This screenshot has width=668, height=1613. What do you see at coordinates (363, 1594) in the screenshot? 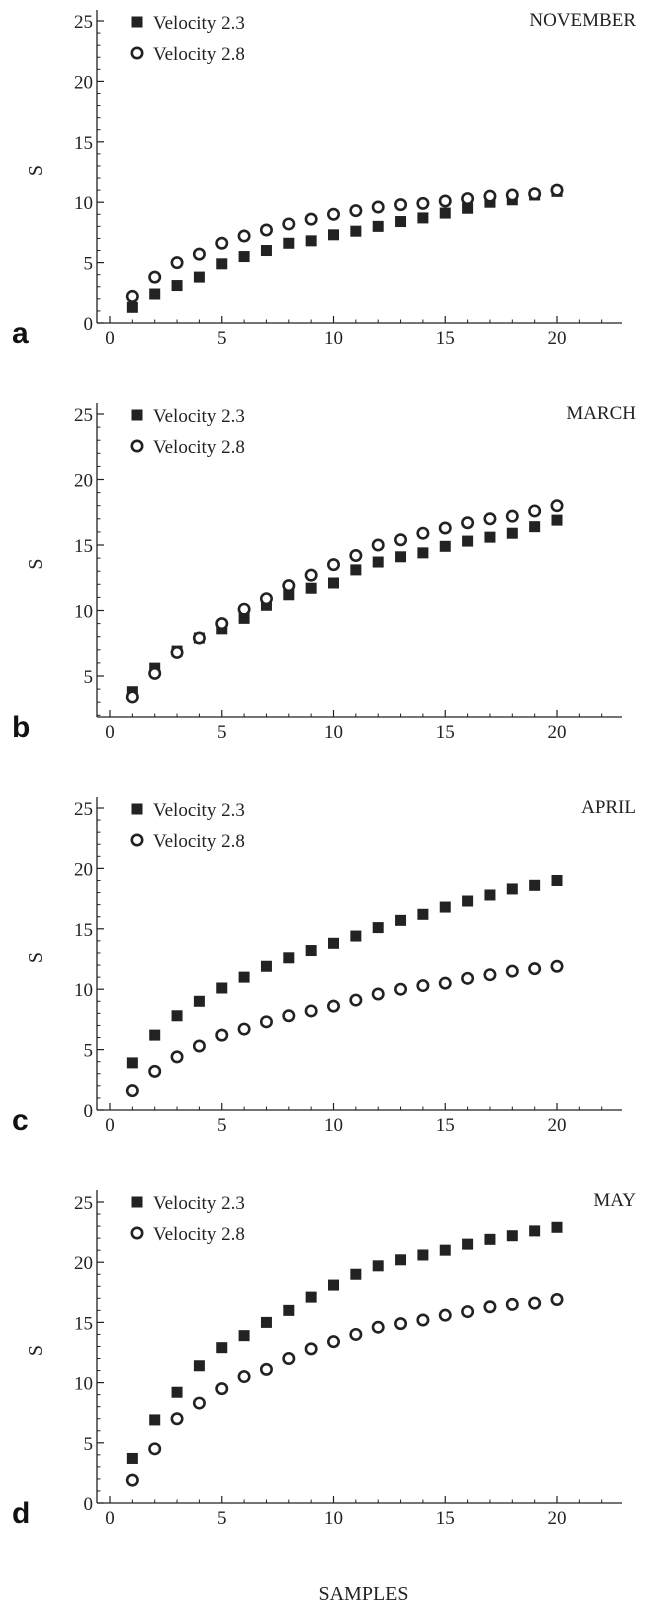
I see `x-axis-label: SAMPLES` at bounding box center [363, 1594].